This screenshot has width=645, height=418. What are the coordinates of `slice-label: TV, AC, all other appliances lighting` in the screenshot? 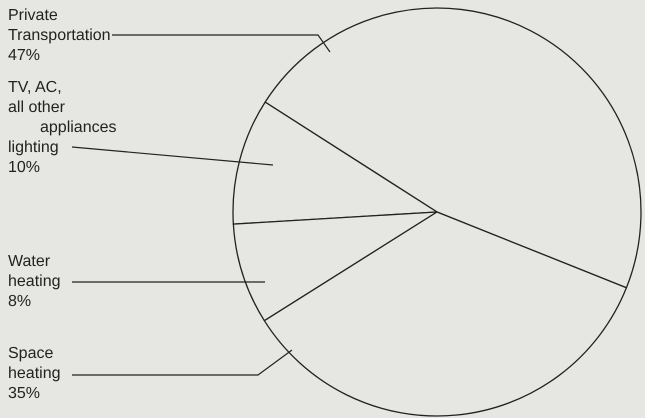 It's located at (62, 117).